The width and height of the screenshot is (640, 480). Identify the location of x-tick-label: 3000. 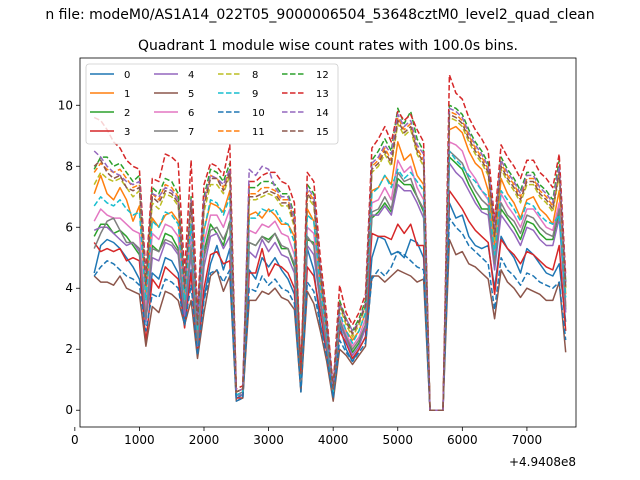
(268, 440).